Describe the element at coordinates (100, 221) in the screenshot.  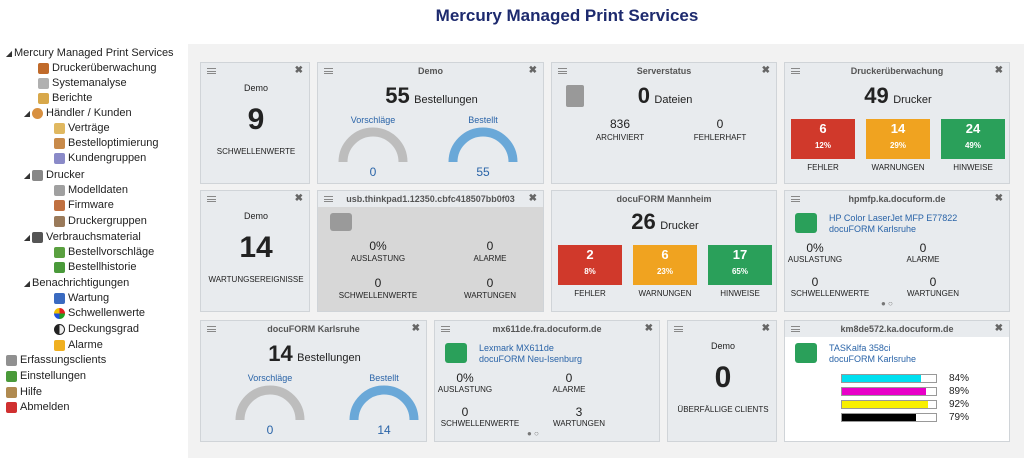
I see `sidebar-item-druckergruppen: Druckergruppen` at that location.